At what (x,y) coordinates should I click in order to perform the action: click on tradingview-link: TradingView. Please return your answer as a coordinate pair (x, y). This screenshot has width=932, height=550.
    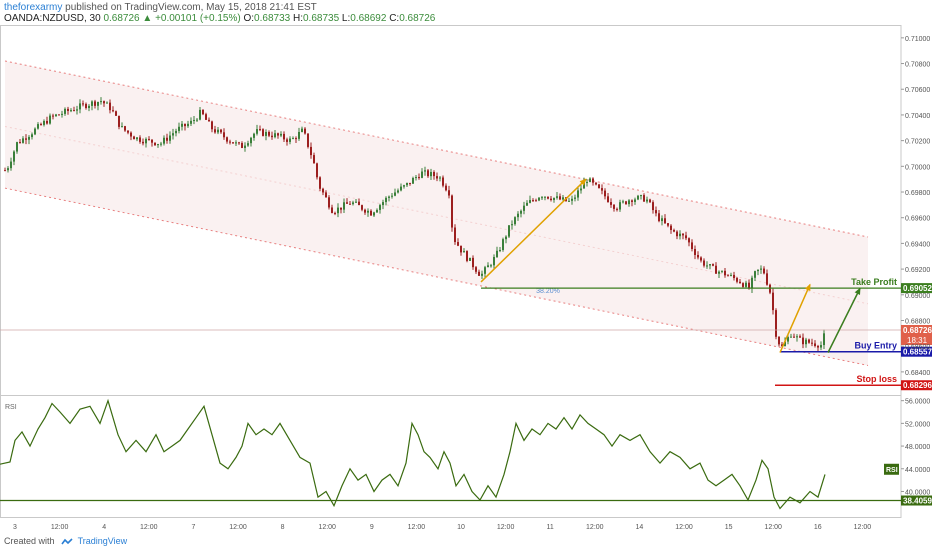
    Looking at the image, I should click on (102, 541).